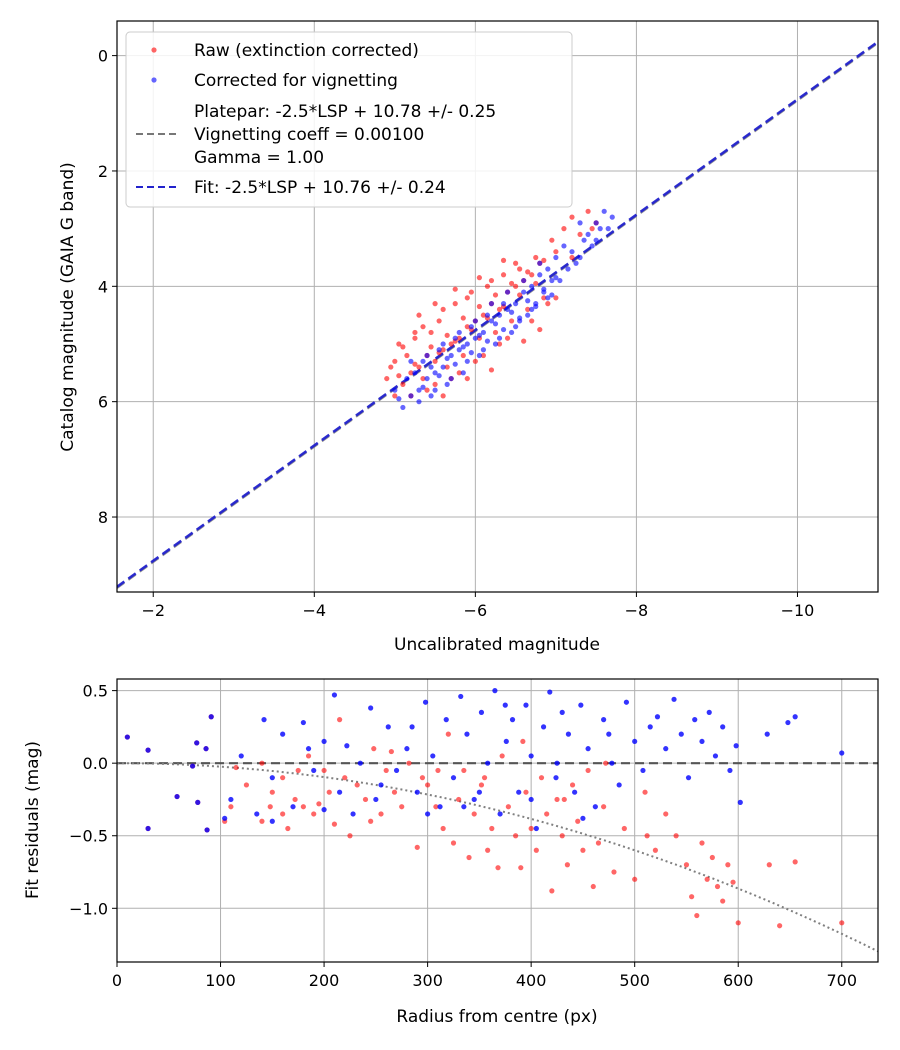 The image size is (900, 1050). I want to click on top-x-tick-label: −8, so click(637, 610).